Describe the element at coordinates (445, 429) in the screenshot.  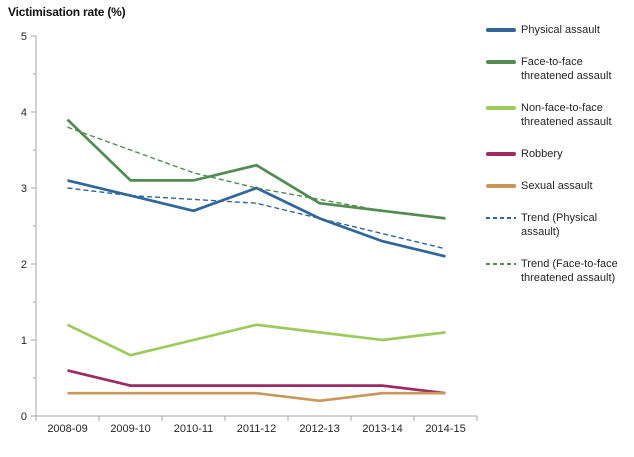
I see `x-tick-label: 2014-15` at that location.